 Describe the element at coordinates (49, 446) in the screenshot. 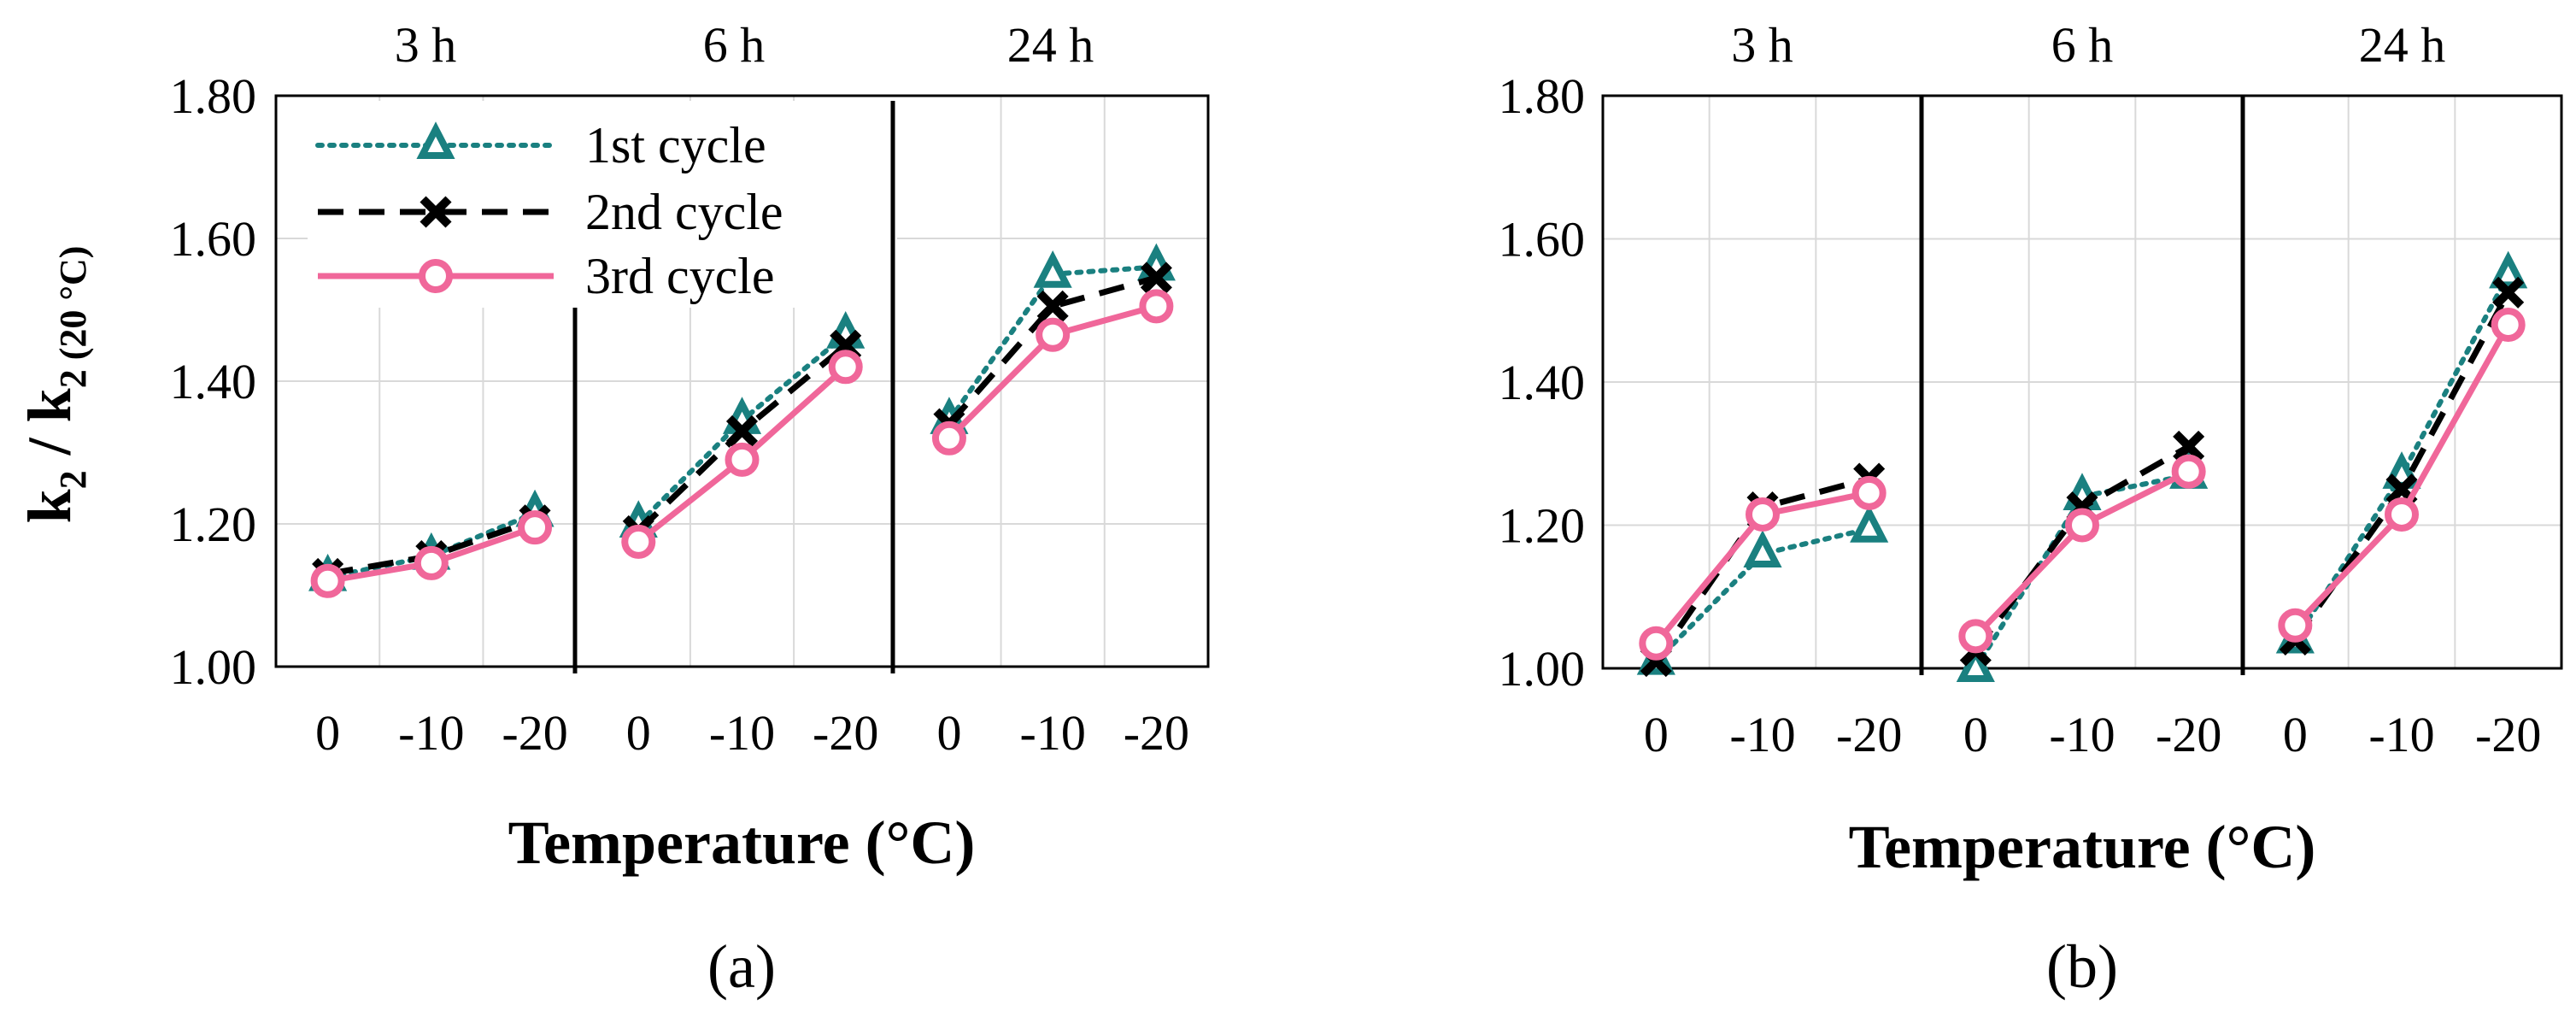

I see `y-axis-title-part: /` at that location.